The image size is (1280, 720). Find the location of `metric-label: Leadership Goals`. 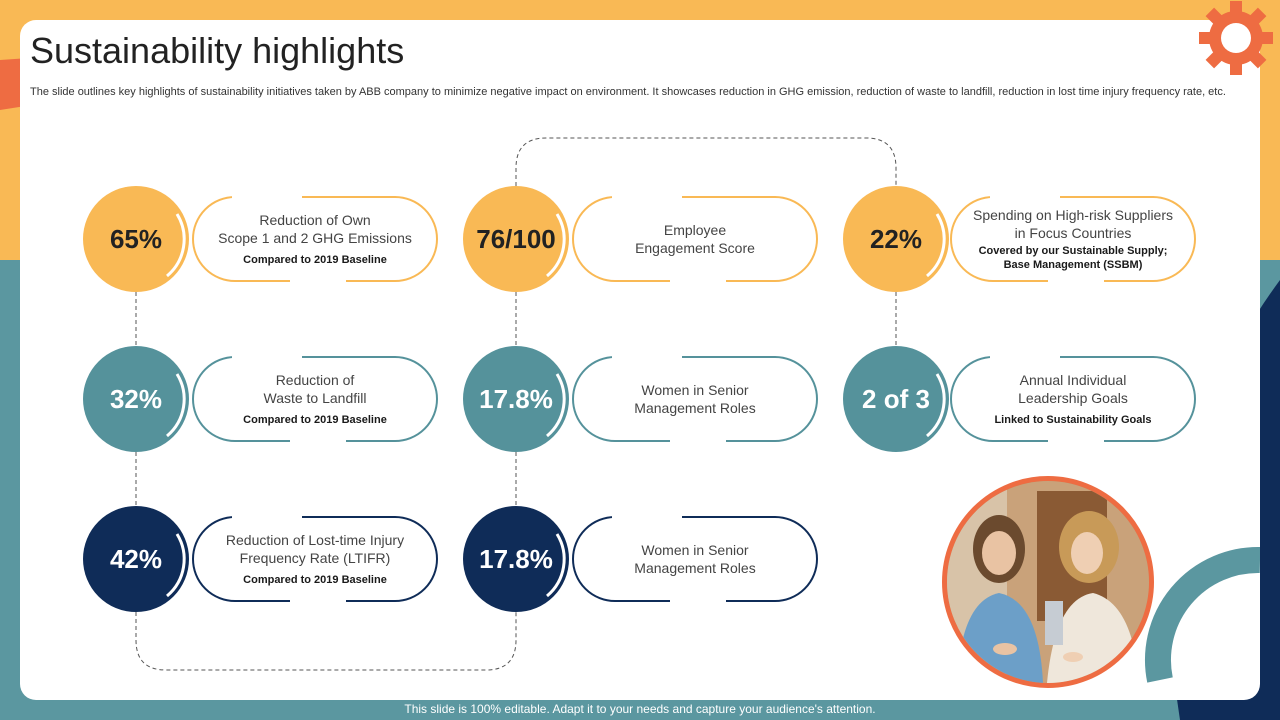

metric-label: Leadership Goals is located at coordinates (1073, 398).